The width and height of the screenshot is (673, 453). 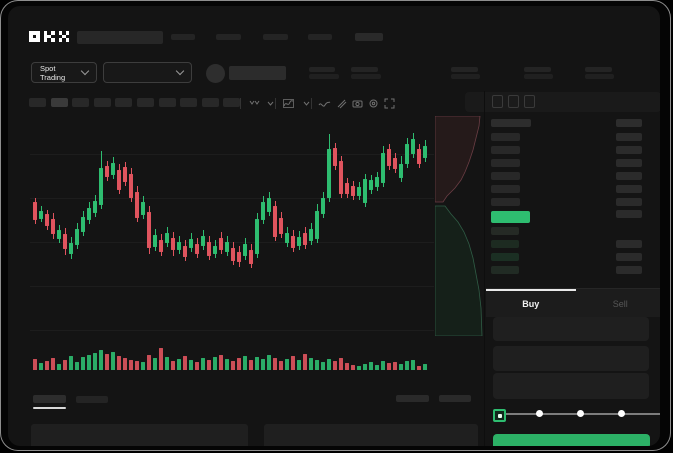 I want to click on settings-icon, so click(x=373, y=103).